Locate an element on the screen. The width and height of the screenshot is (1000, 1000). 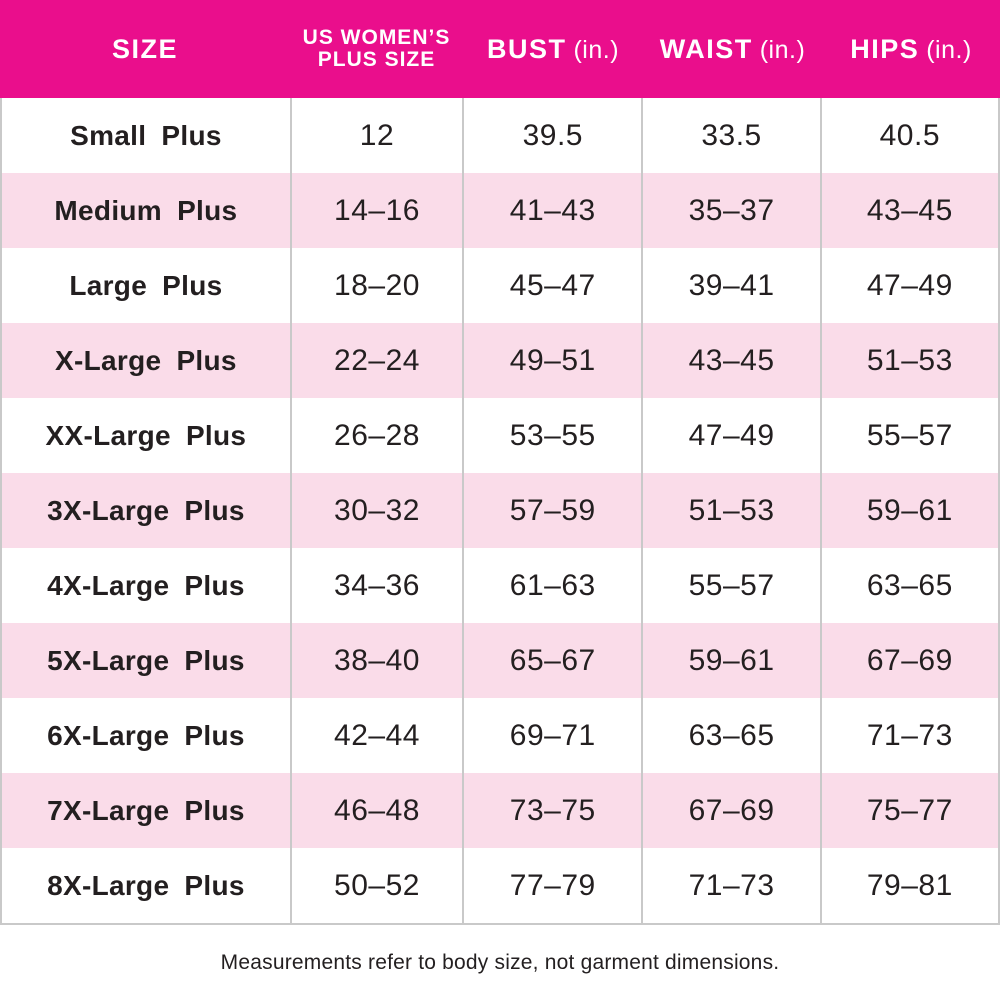
column-header-bust-unit: (in.) is located at coordinates (596, 49).